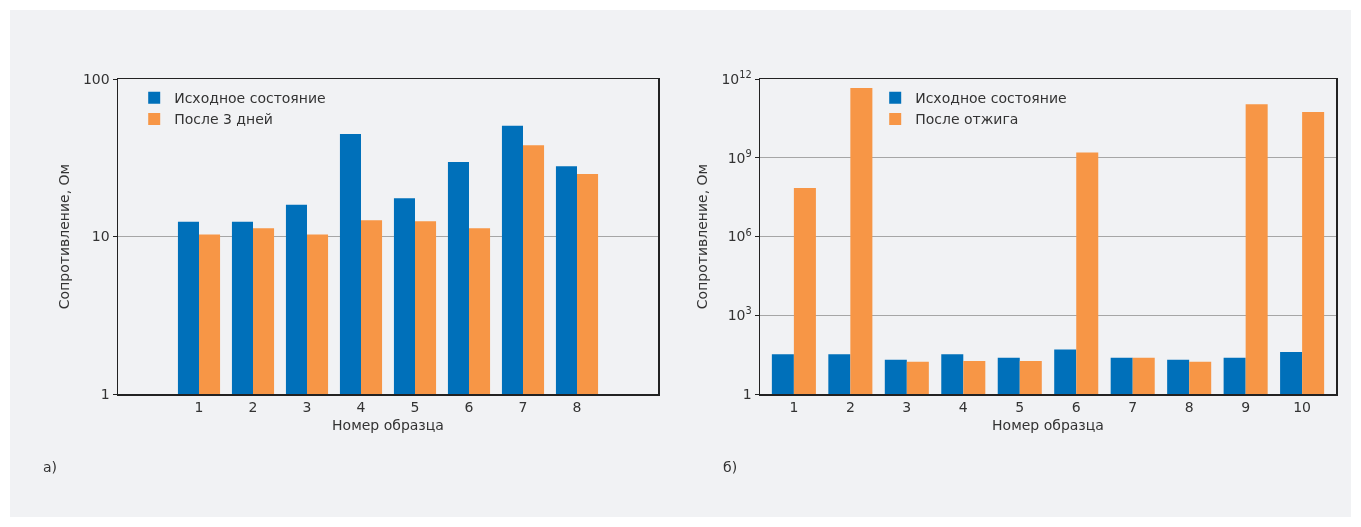 The height and width of the screenshot is (527, 1361). Describe the element at coordinates (730, 467) in the screenshot. I see `text: б)` at that location.